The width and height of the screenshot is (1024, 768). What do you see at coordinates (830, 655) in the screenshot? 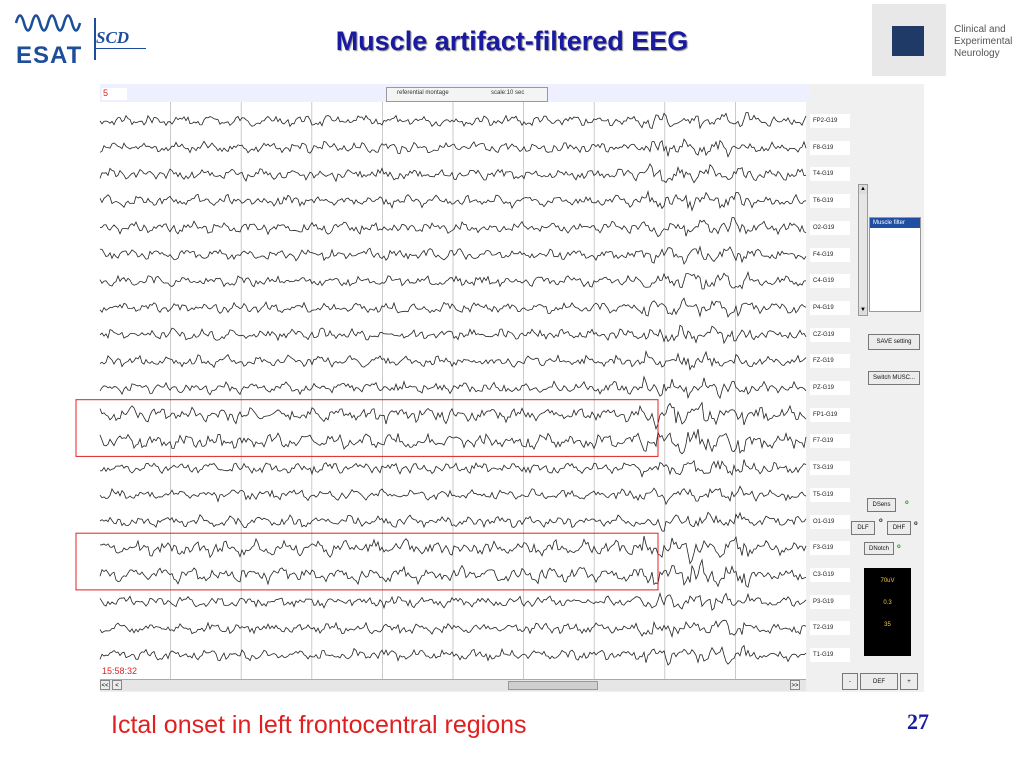
I see `channel-label: T1-G19` at bounding box center [830, 655].